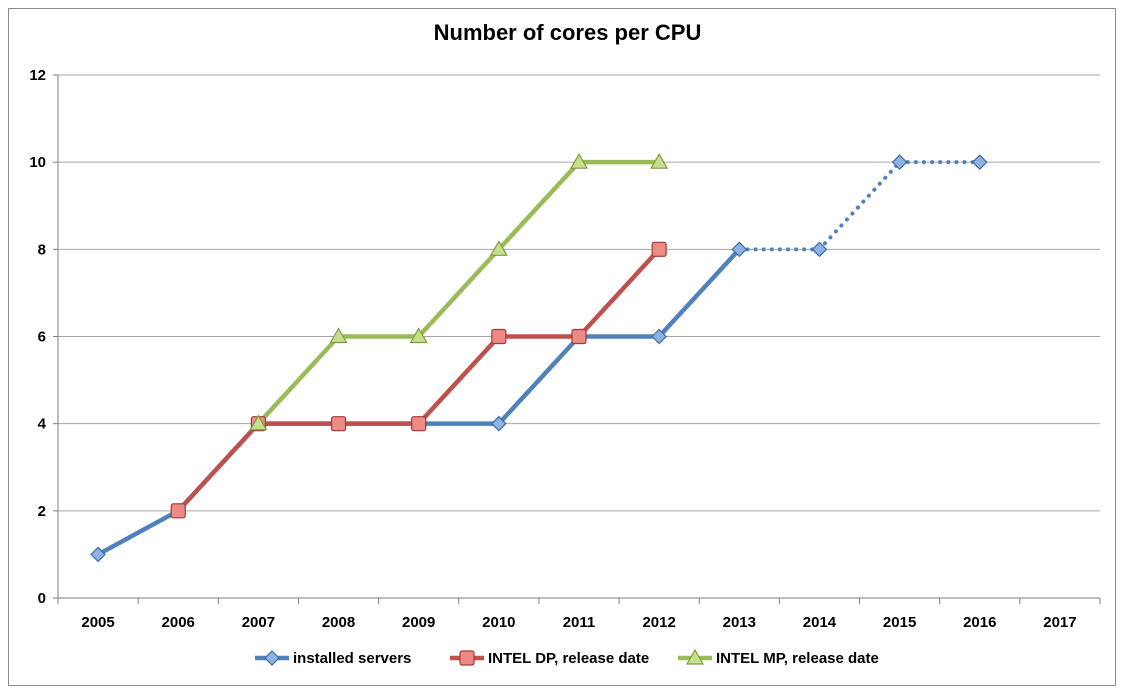  Describe the element at coordinates (37, 75) in the screenshot. I see `y-tick-label: 12` at that location.